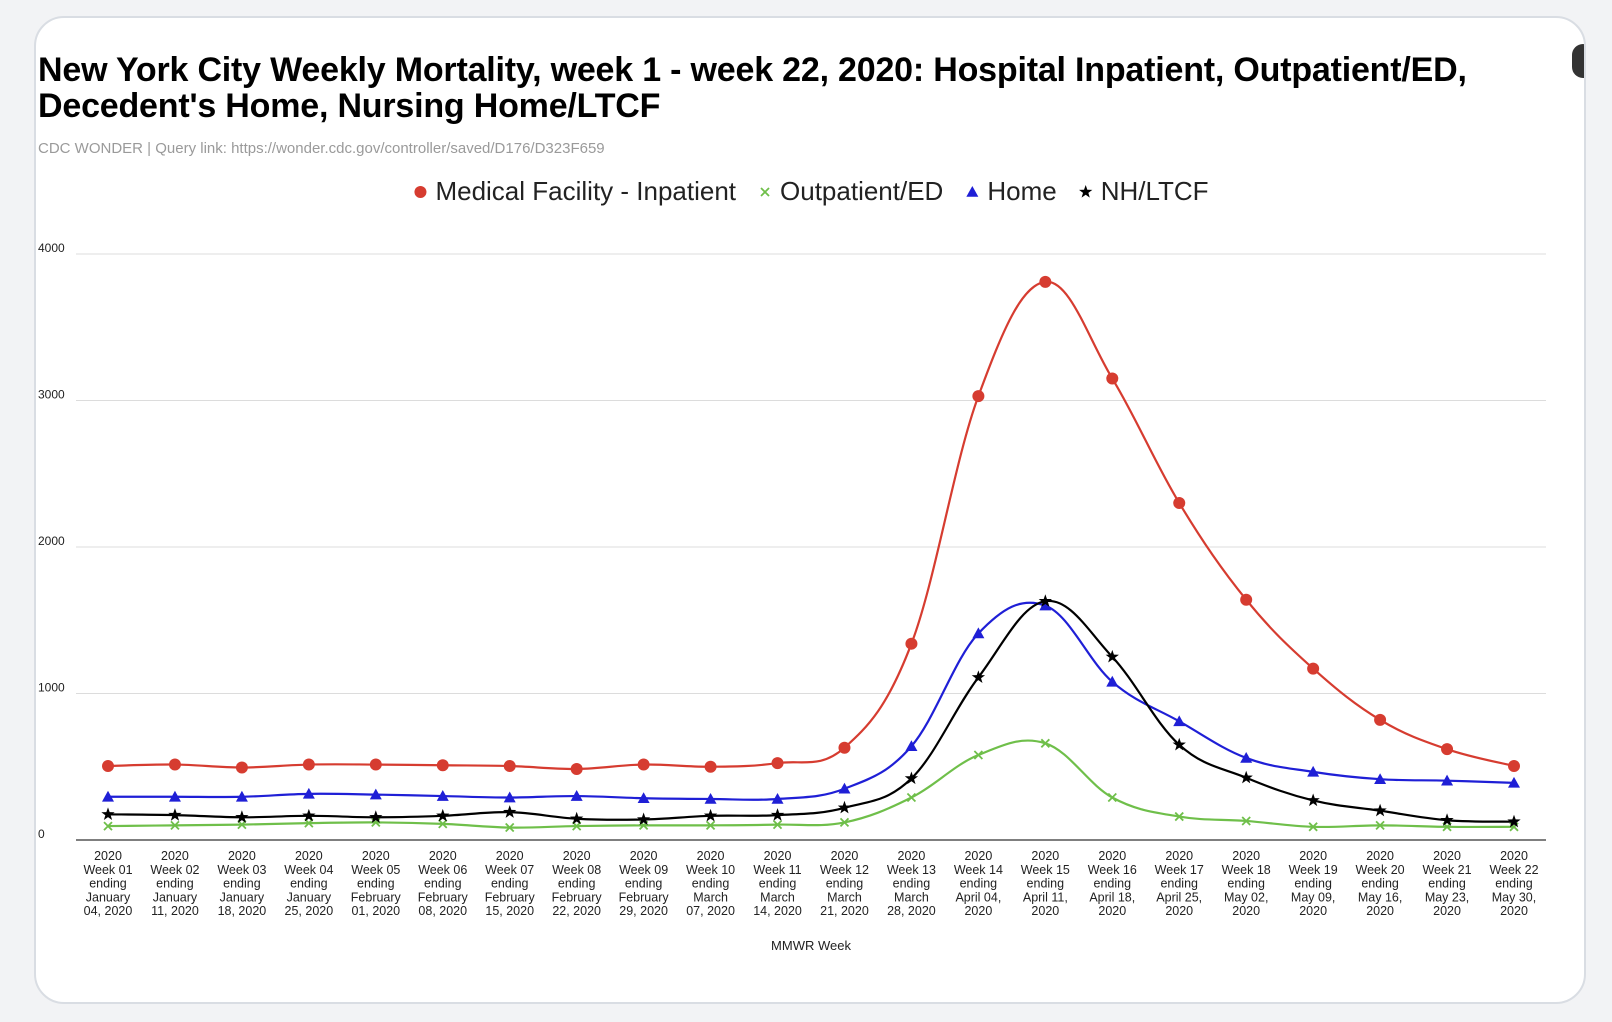 This screenshot has height=1022, width=1612. Describe the element at coordinates (174, 883) in the screenshot. I see `x-tick-label: 2020 Week 02 ending January 11, 2020` at that location.